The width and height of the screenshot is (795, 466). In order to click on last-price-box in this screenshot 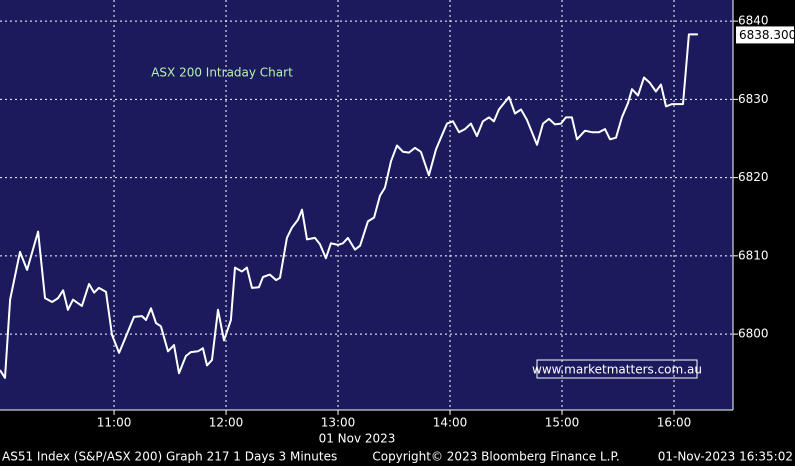, I will do `click(765, 35)`.